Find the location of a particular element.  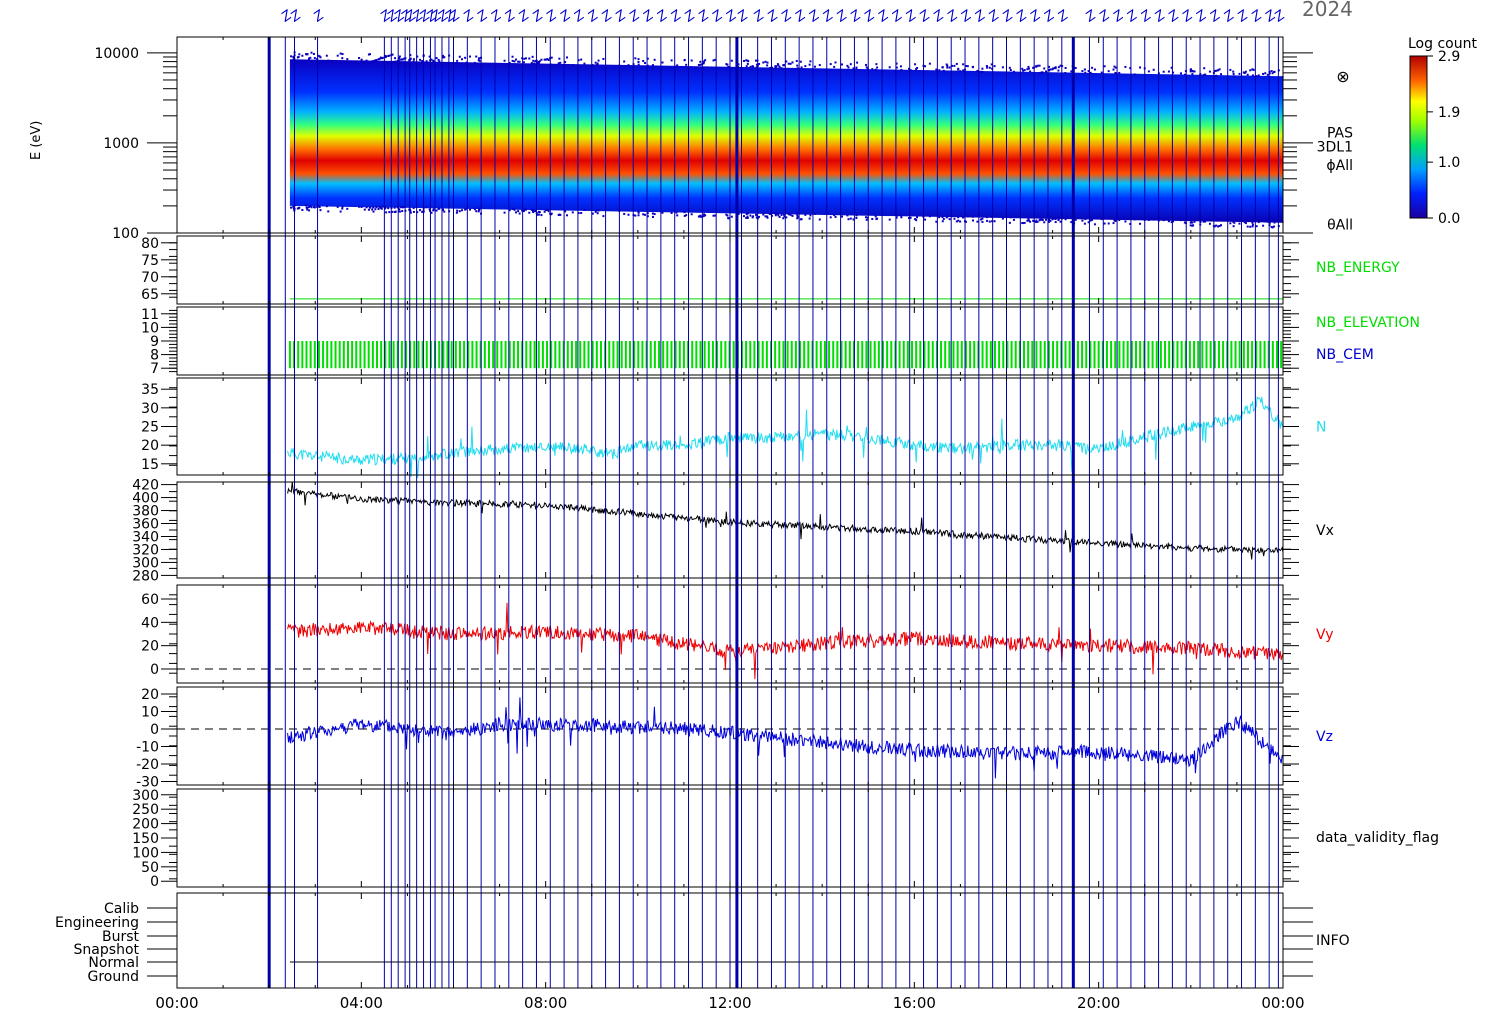

ytick-label-density: 20 is located at coordinates (150, 446).